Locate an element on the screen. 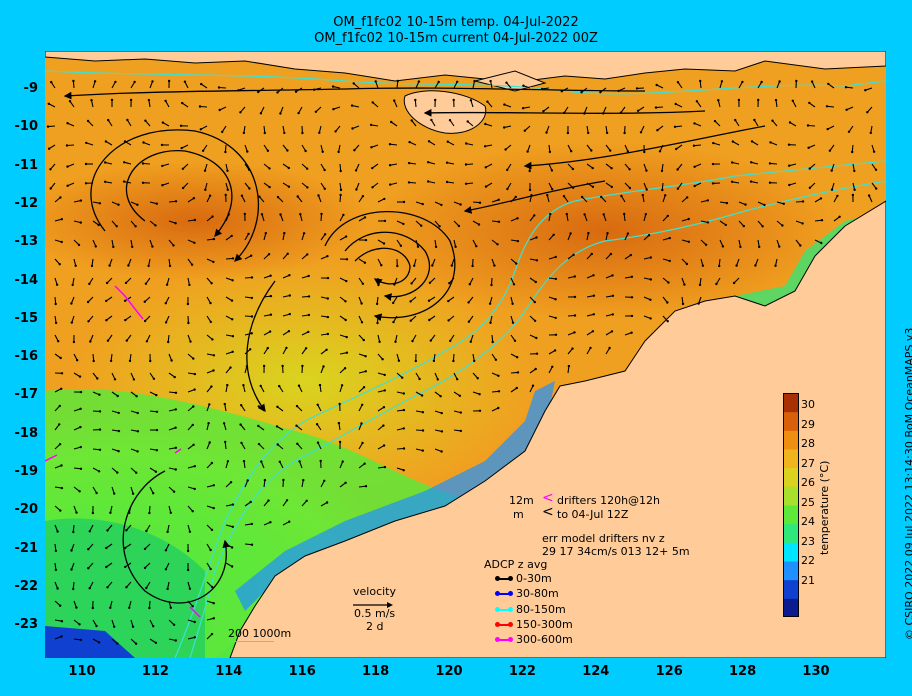 The image size is (912, 696). x-axis-label: 124 is located at coordinates (596, 671).